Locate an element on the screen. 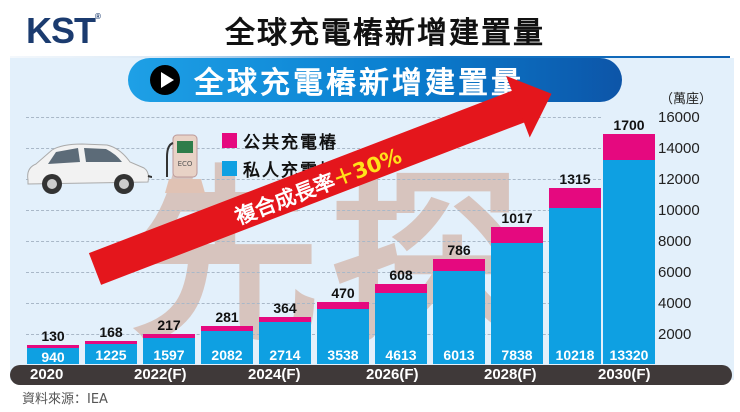 This screenshot has height=412, width=740. public-value-label: 1700 is located at coordinates (629, 125).